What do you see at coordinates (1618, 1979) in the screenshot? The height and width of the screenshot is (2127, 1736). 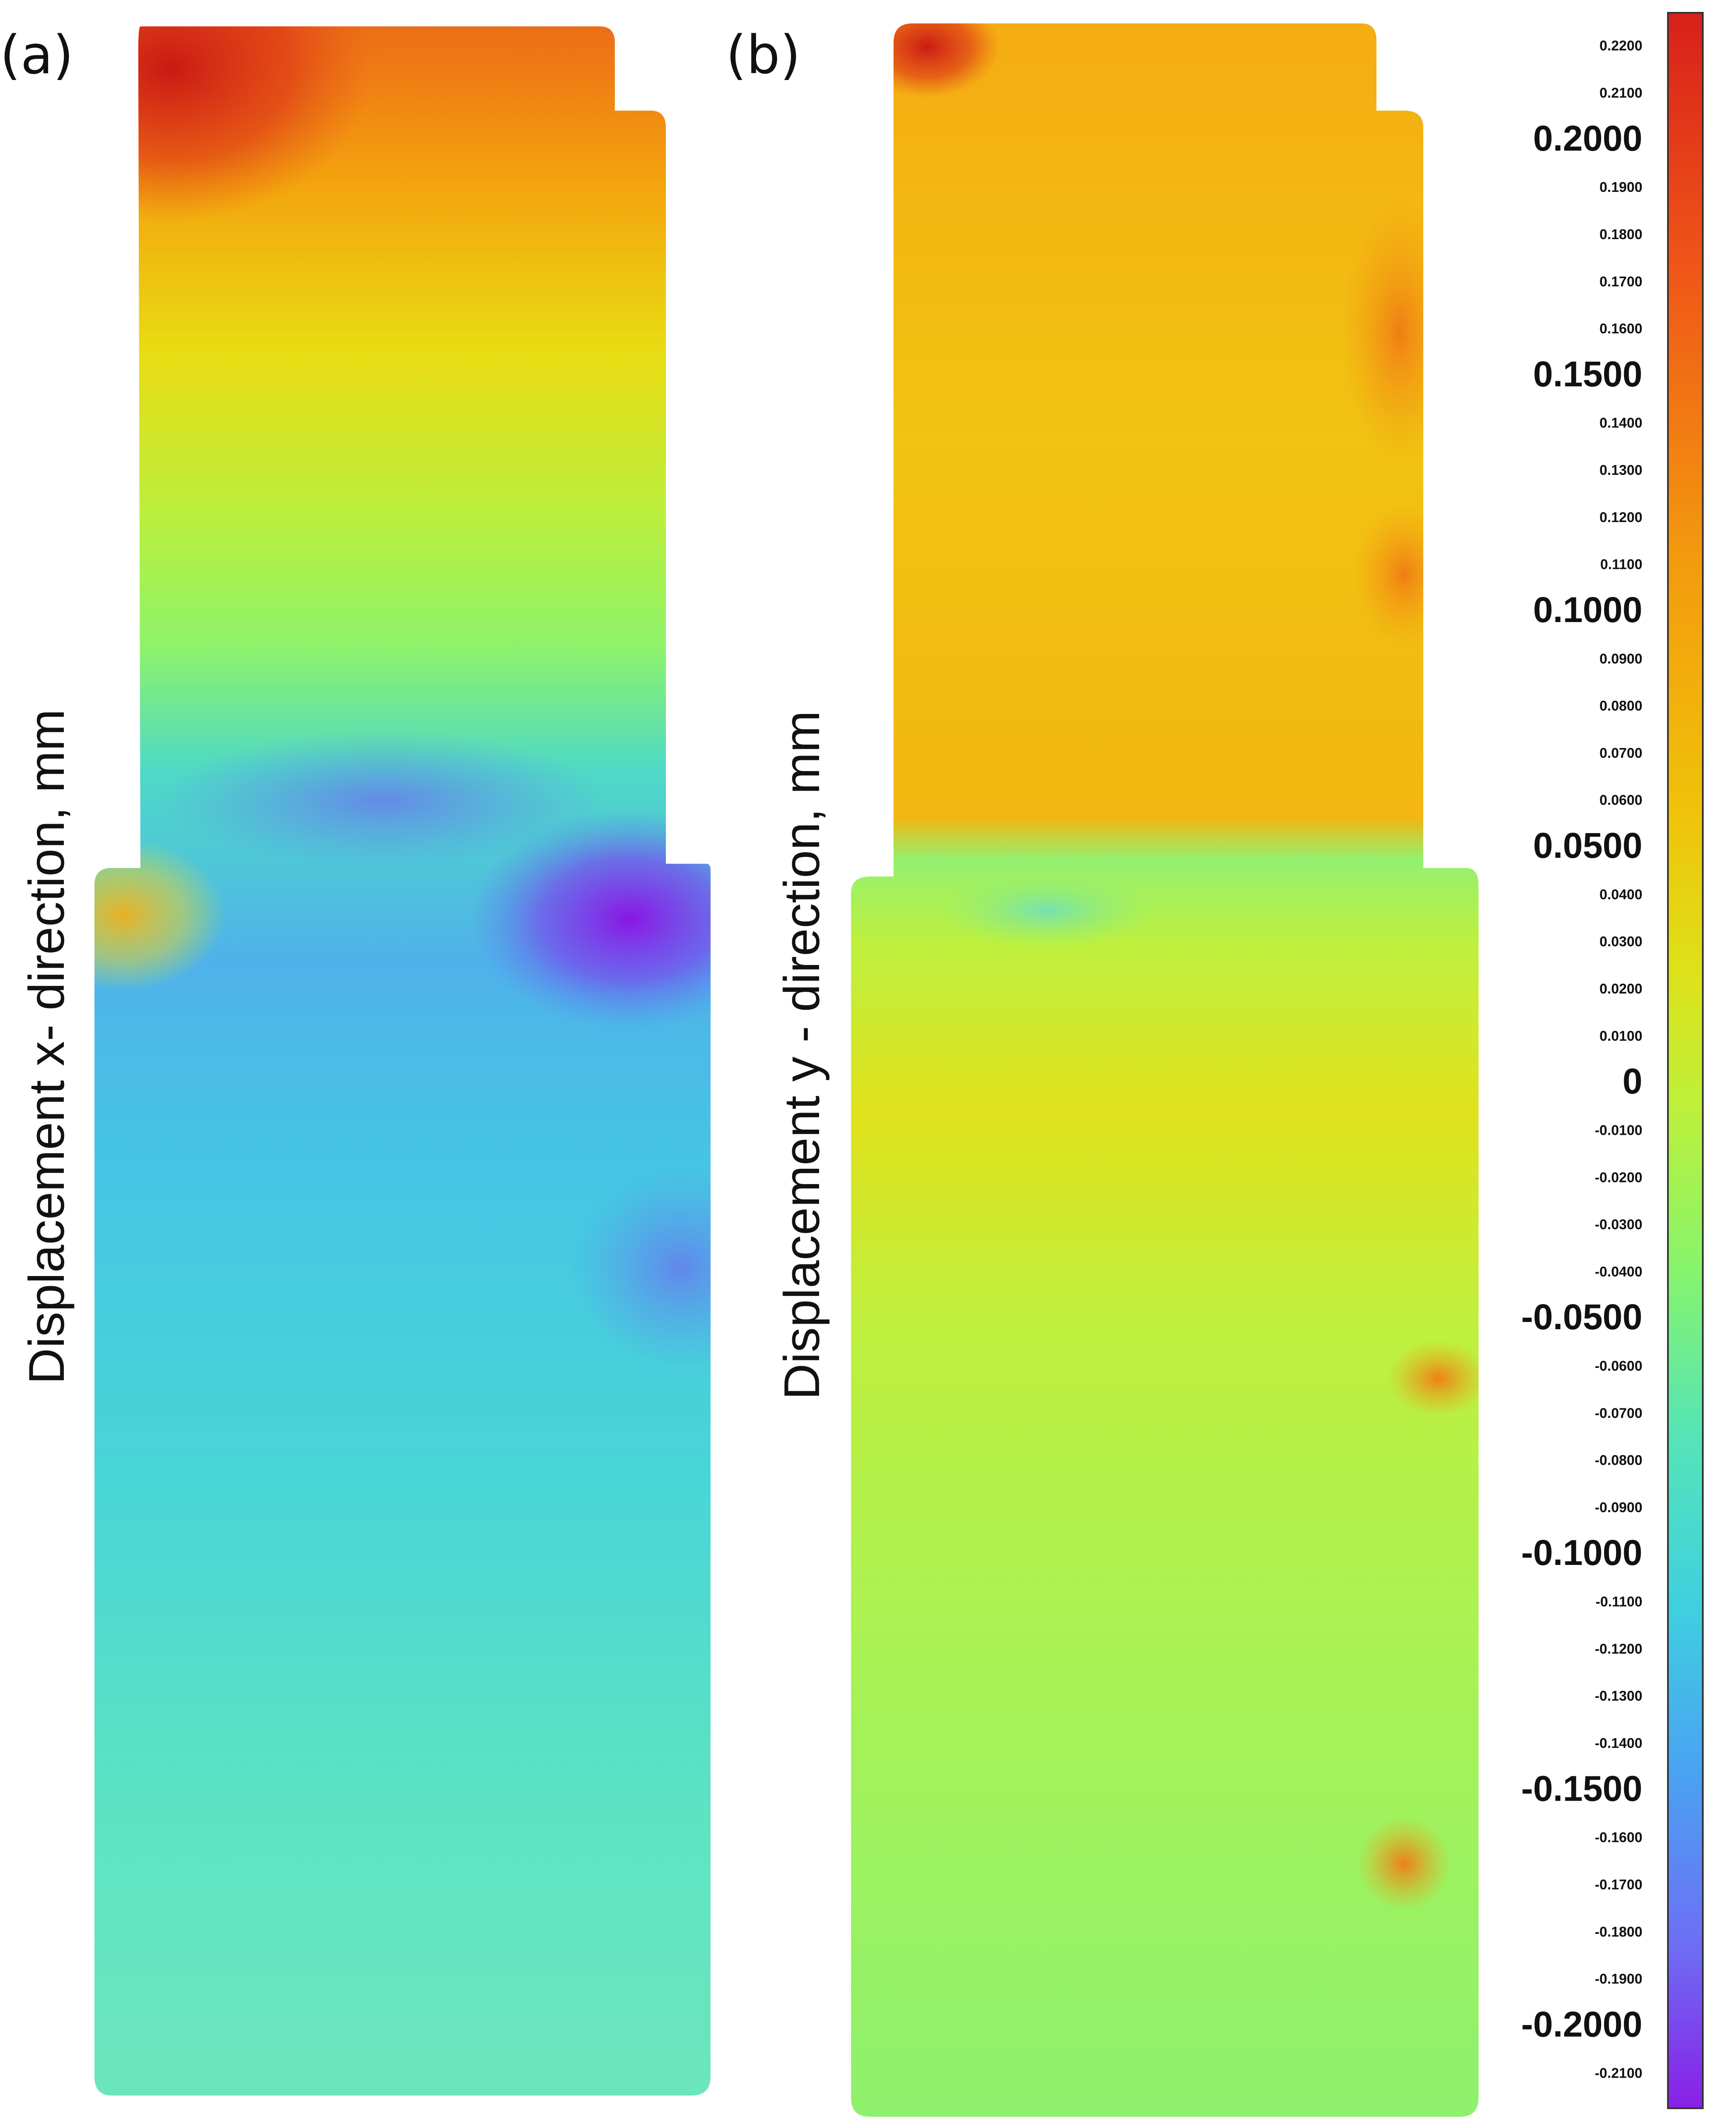 I see `colorbar-tick-label: -0.1900` at bounding box center [1618, 1979].